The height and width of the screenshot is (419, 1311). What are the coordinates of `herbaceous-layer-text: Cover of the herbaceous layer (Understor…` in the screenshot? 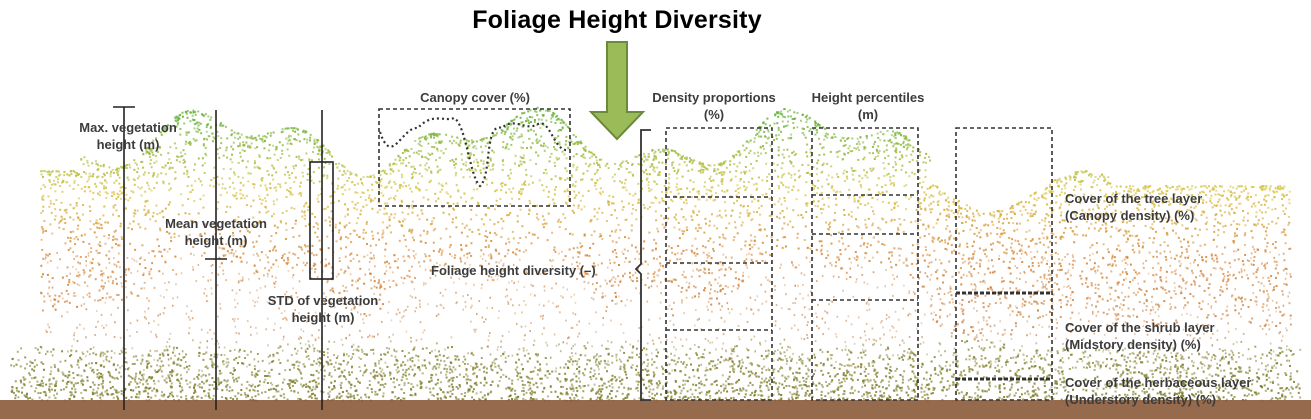 It's located at (1158, 391).